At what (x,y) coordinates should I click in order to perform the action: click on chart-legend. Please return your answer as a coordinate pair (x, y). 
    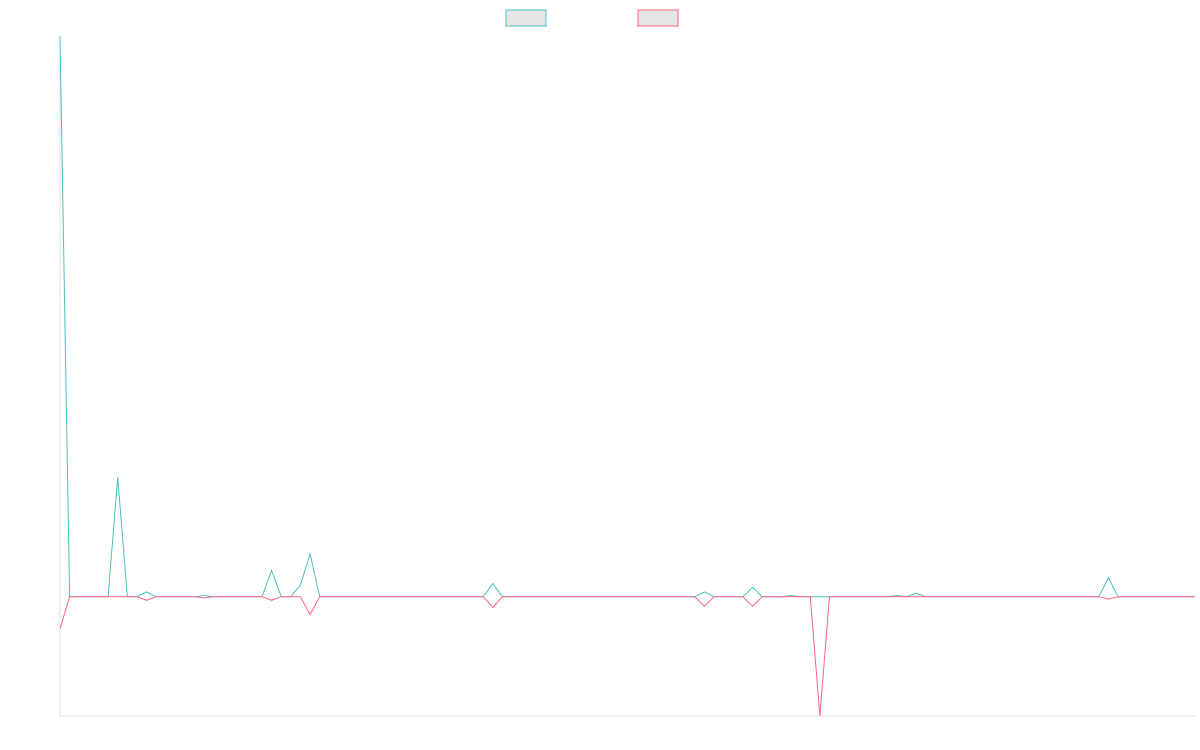
    Looking at the image, I should click on (592, 18).